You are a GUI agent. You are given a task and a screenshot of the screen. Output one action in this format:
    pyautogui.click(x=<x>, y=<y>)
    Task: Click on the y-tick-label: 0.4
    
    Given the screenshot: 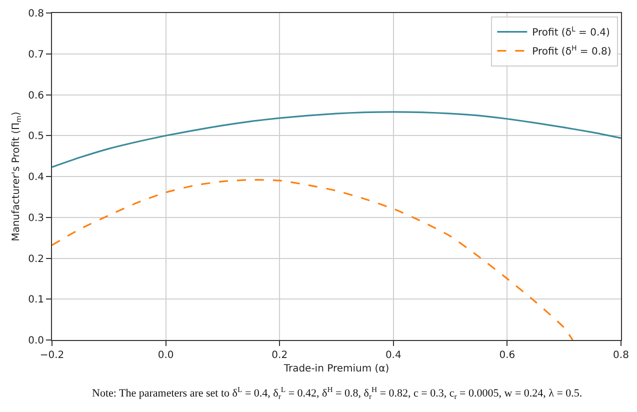 What is the action you would take?
    pyautogui.click(x=36, y=177)
    